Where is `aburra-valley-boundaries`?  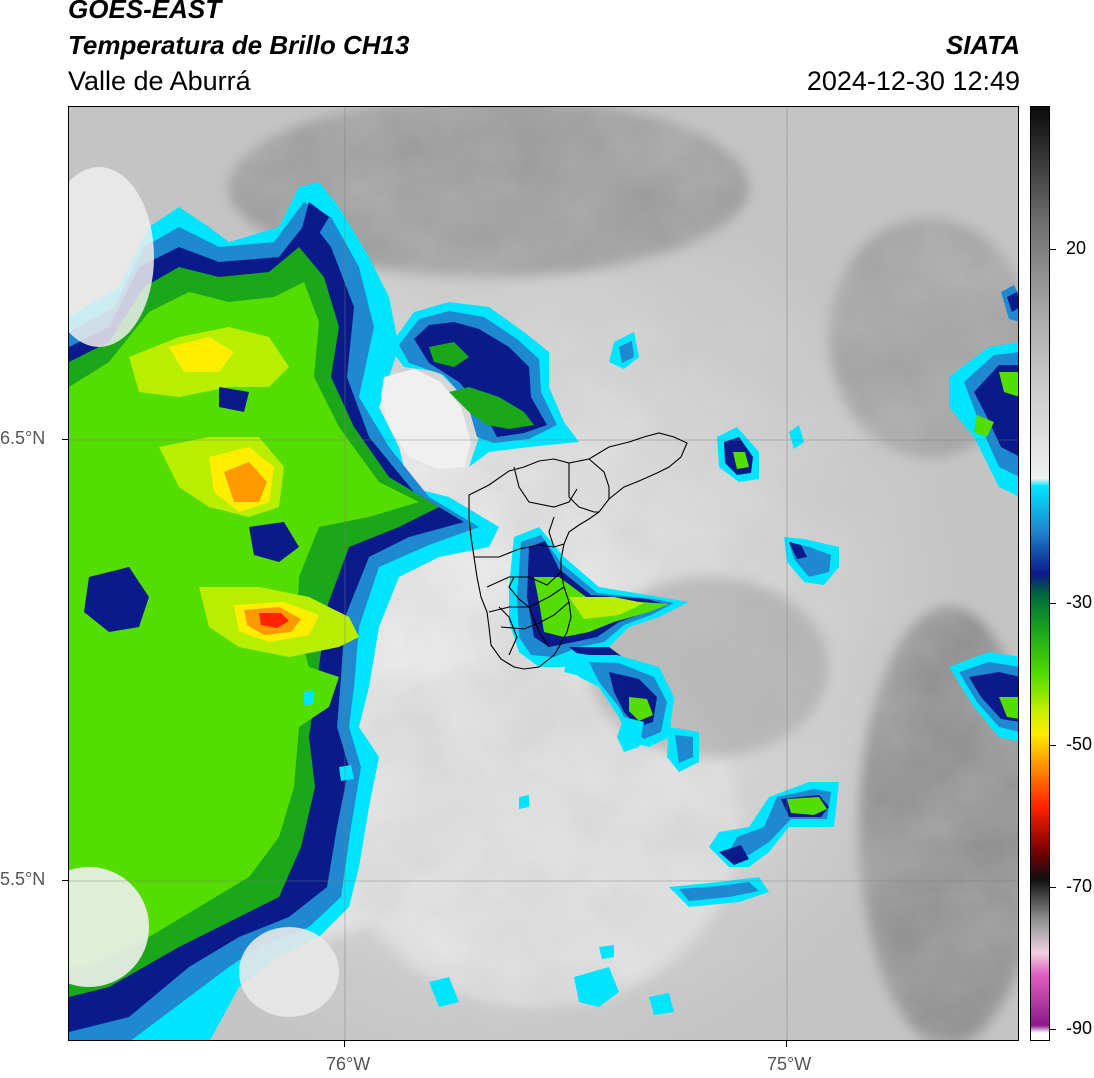 aburra-valley-boundaries is located at coordinates (578, 551).